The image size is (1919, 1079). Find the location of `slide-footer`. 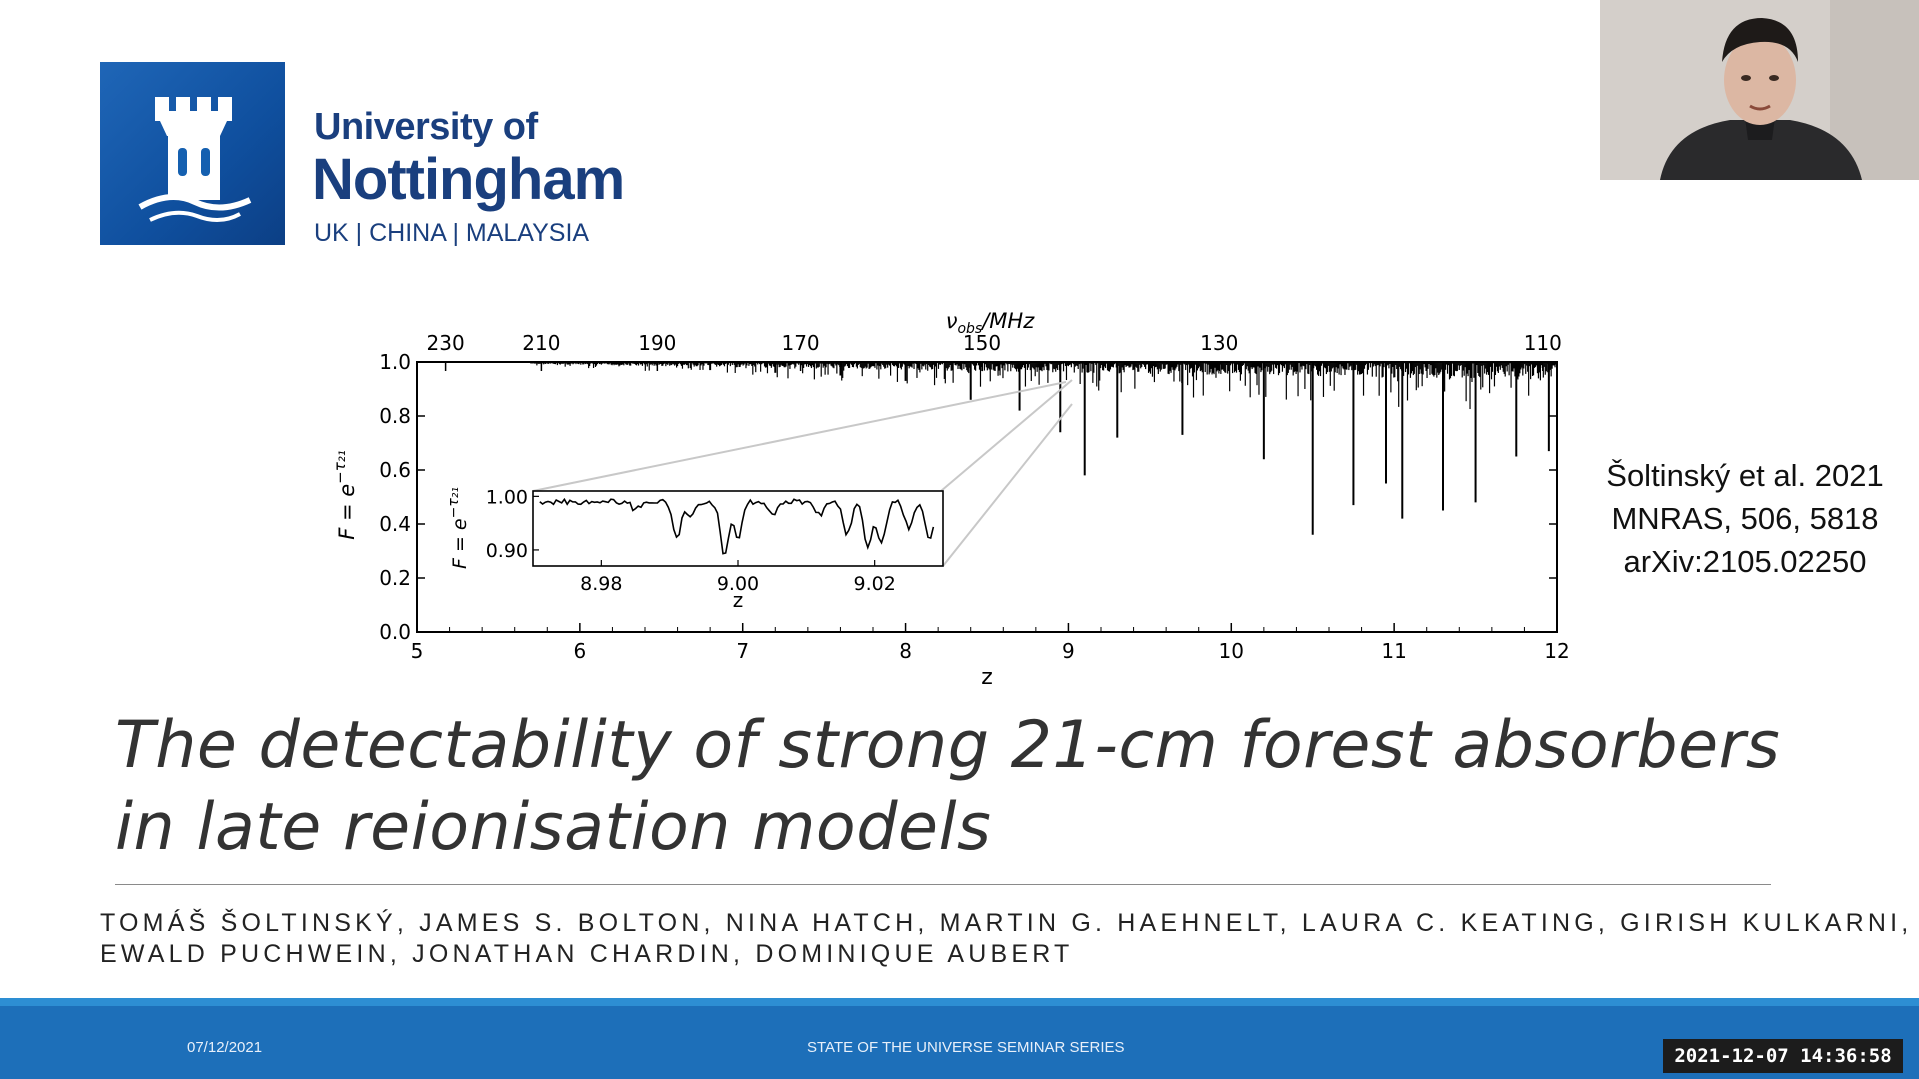

slide-footer is located at coordinates (959, 1042).